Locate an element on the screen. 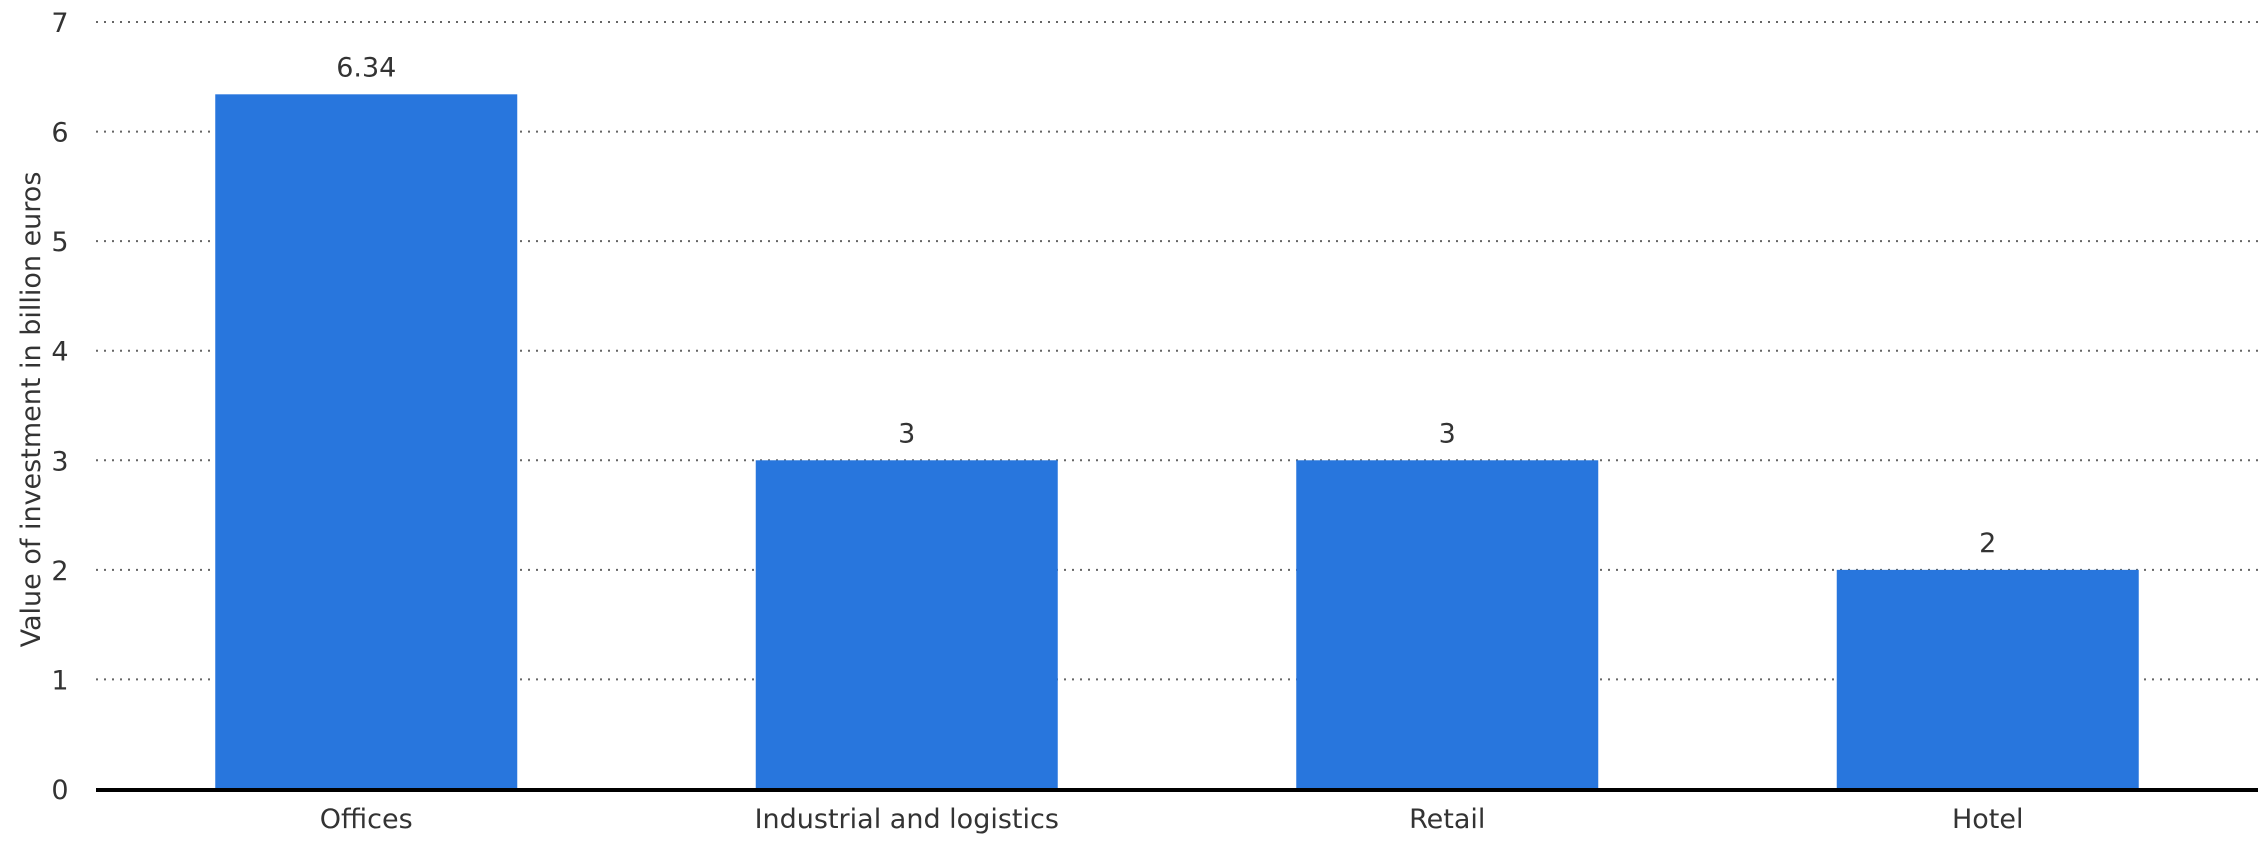  y-tick-label-6: 6 is located at coordinates (59, 133).